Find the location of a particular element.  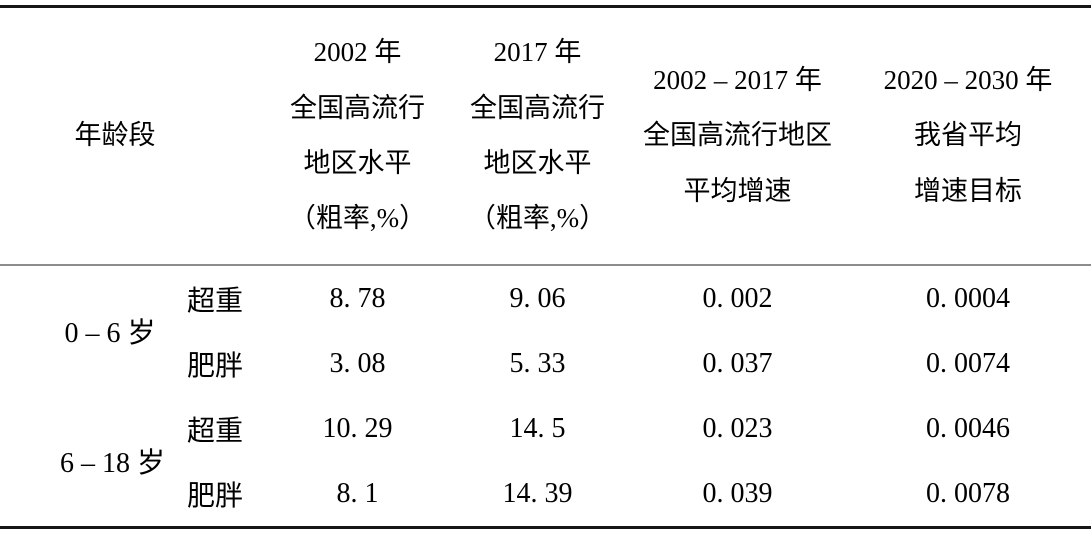

value-level-2002: 3. 08 is located at coordinates (357, 363).